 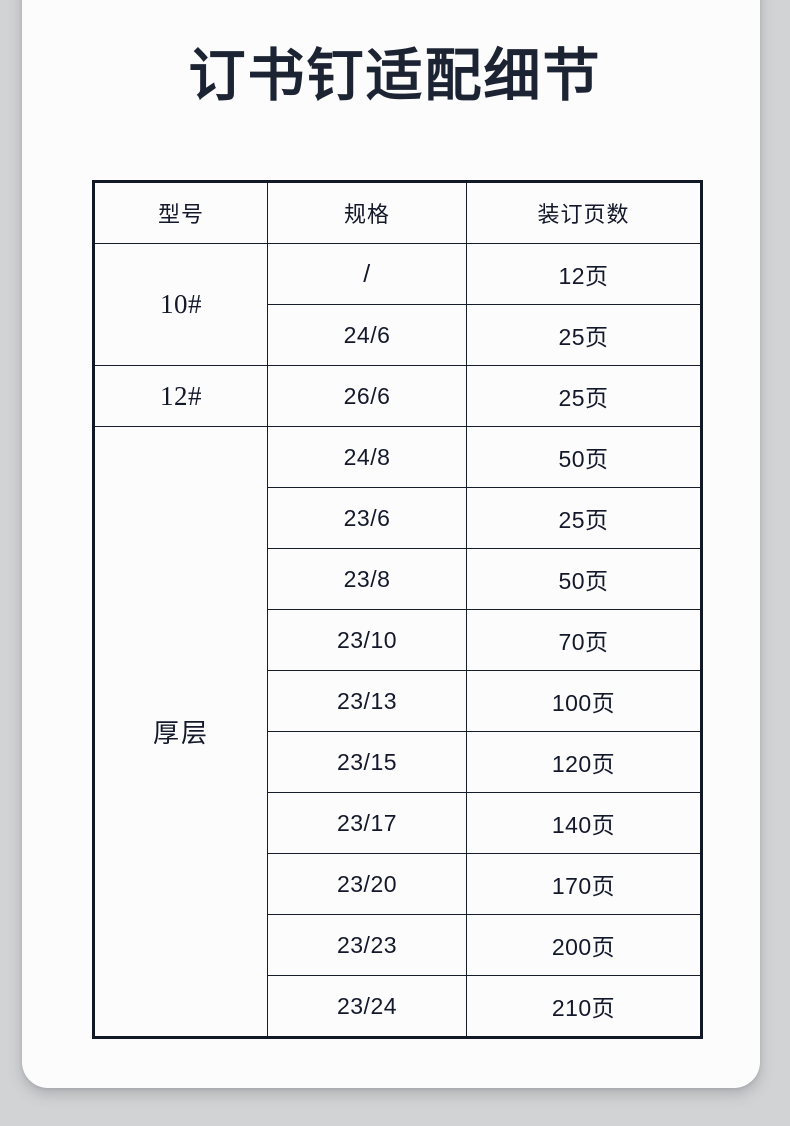 I want to click on table-row: 23/17 140页, so click(x=398, y=823).